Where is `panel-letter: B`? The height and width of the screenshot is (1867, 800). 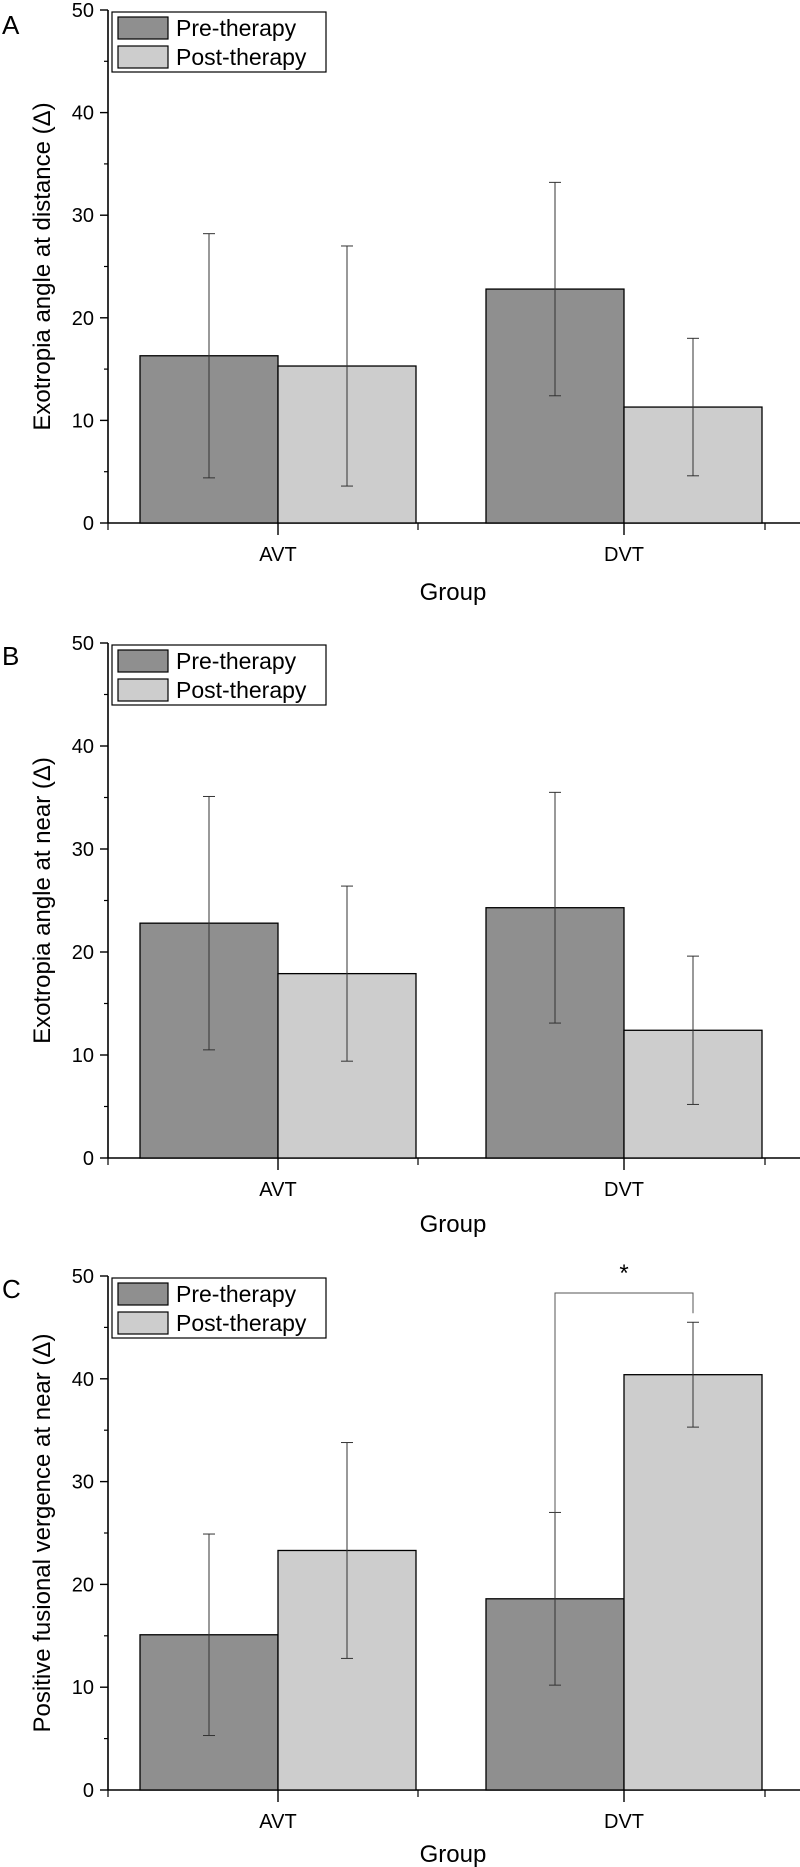
panel-letter: B is located at coordinates (10, 656).